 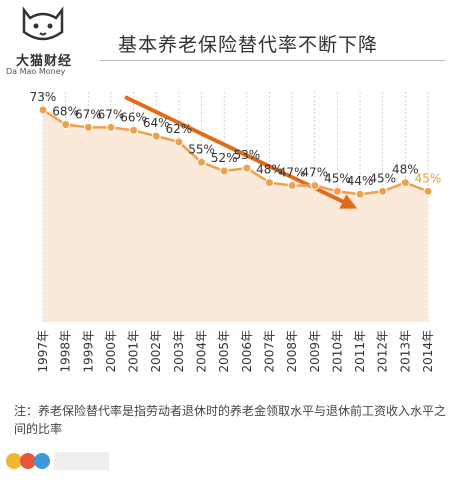 What do you see at coordinates (111, 351) in the screenshot?
I see `x-tick-label: 2000年` at bounding box center [111, 351].